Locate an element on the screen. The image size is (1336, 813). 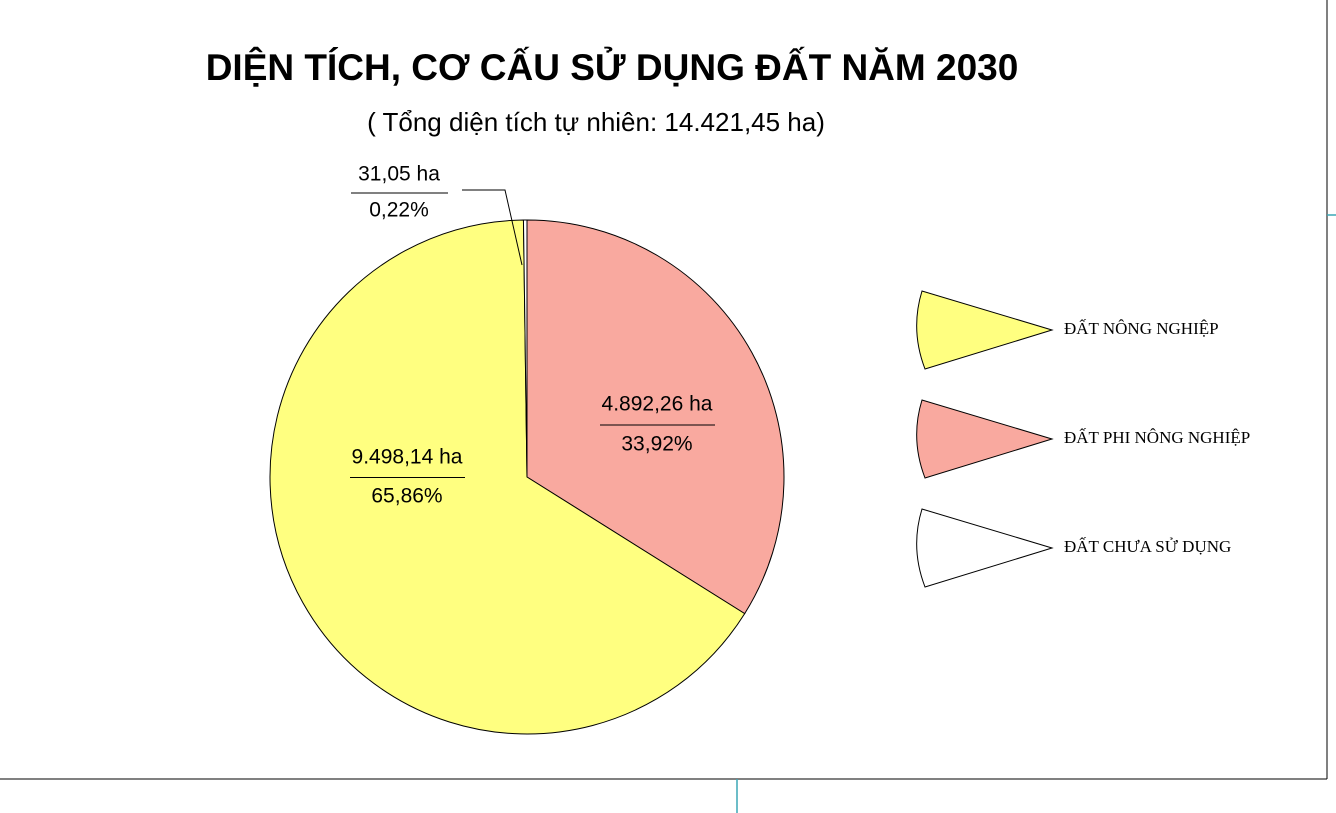
legend-label: ĐẤT NÔNG NGHIỆP is located at coordinates (1141, 328).